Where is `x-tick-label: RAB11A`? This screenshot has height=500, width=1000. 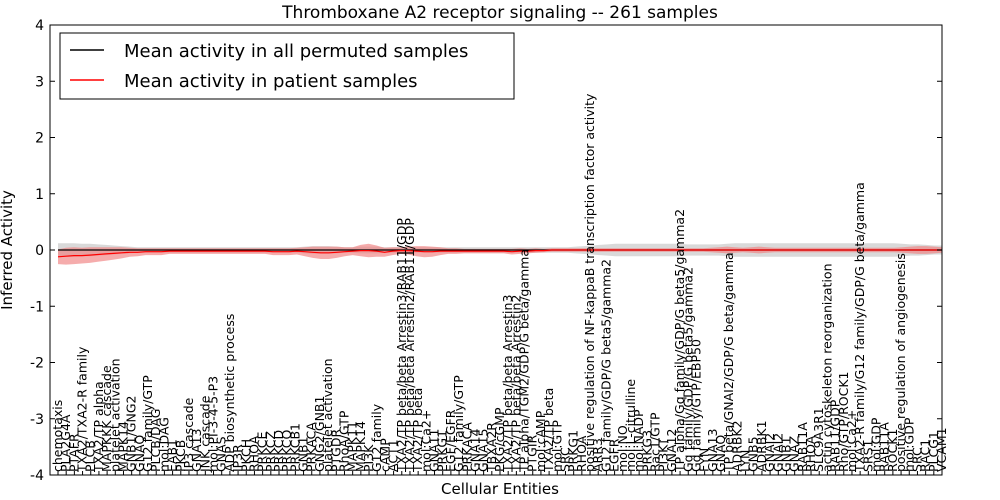 x-tick-label: RAB11A is located at coordinates (802, 447).